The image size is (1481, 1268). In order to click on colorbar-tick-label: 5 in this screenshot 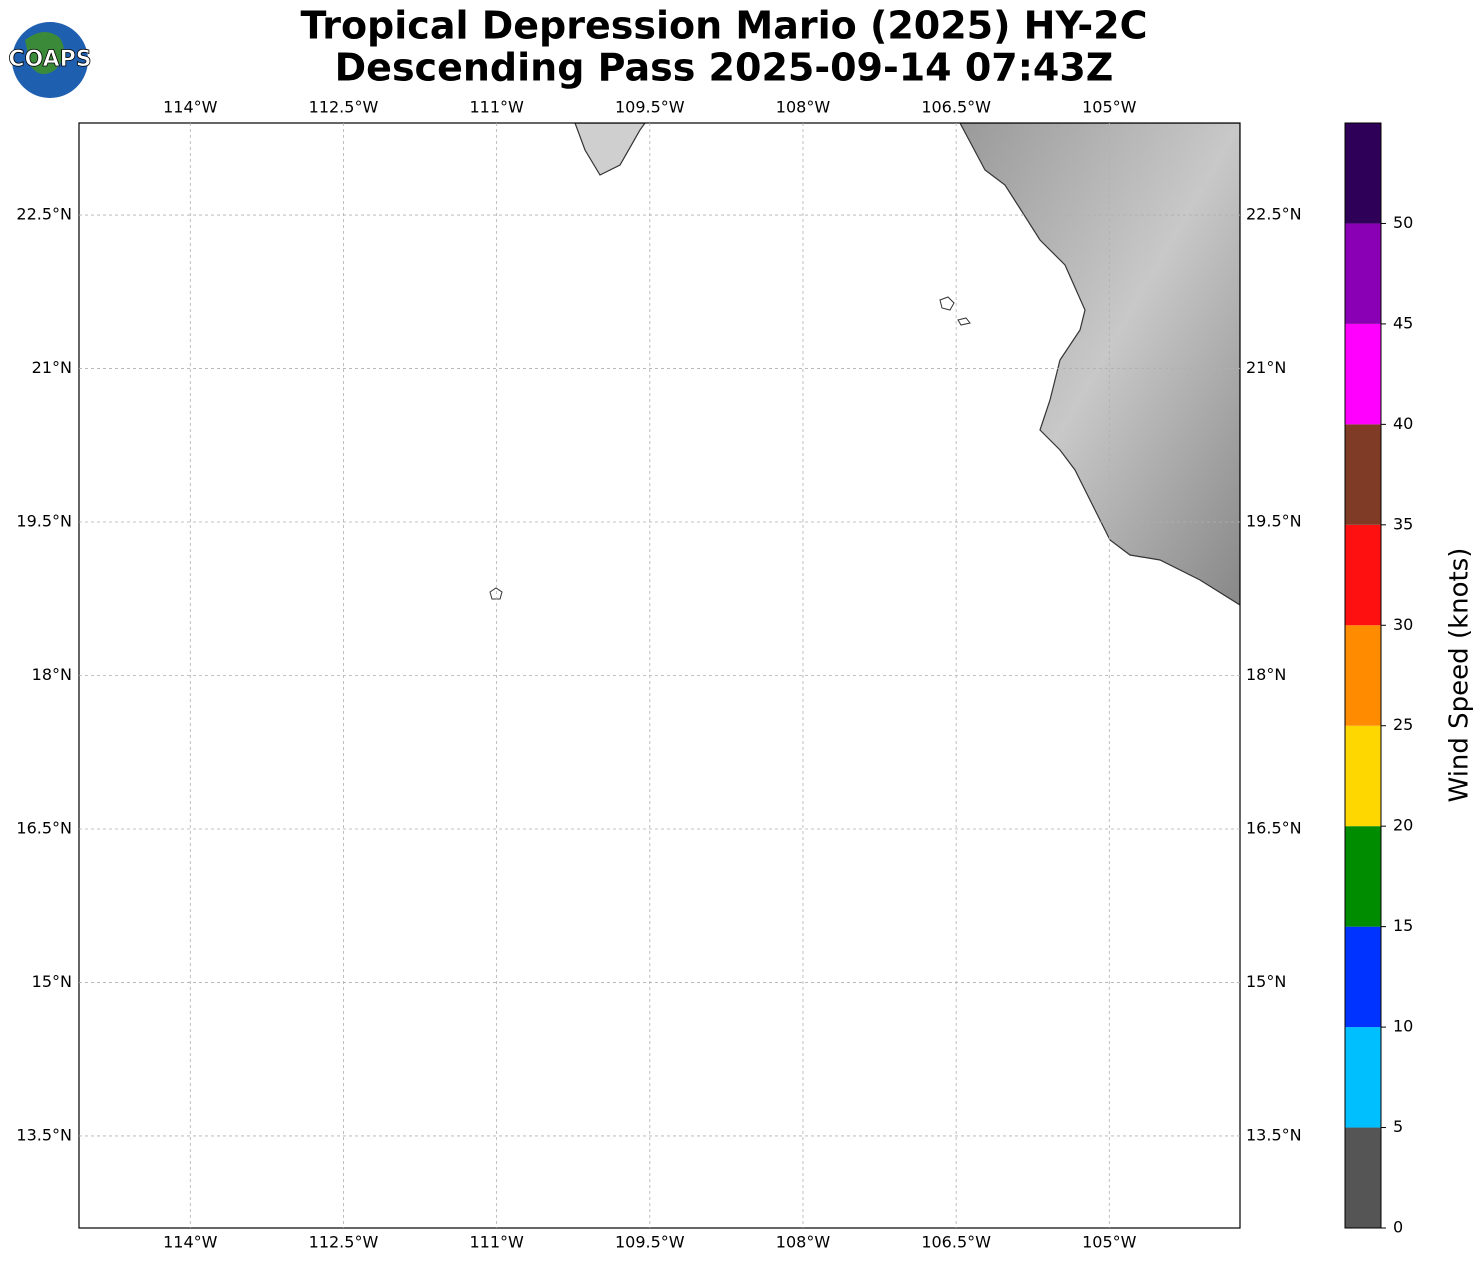, I will do `click(1398, 1126)`.